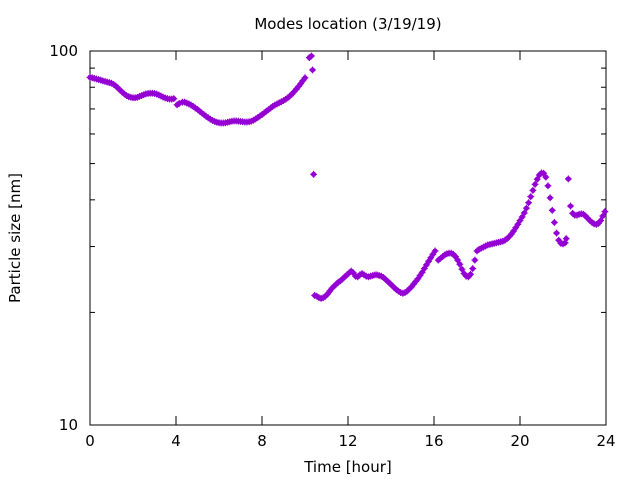 The width and height of the screenshot is (640, 480). I want to click on x-tick-label: 8, so click(262, 441).